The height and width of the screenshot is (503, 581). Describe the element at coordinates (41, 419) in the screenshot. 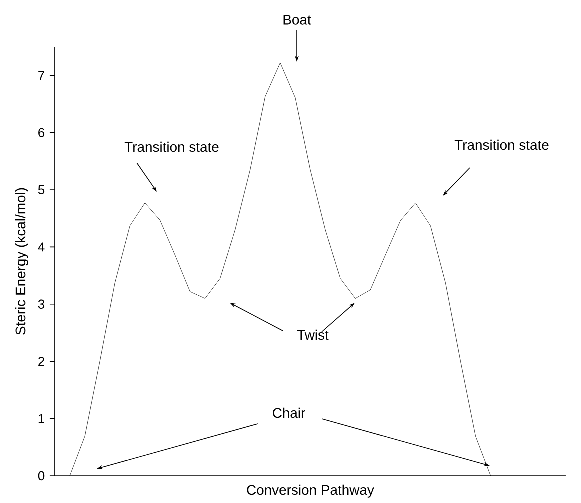

I see `y-tick-label: 1` at that location.